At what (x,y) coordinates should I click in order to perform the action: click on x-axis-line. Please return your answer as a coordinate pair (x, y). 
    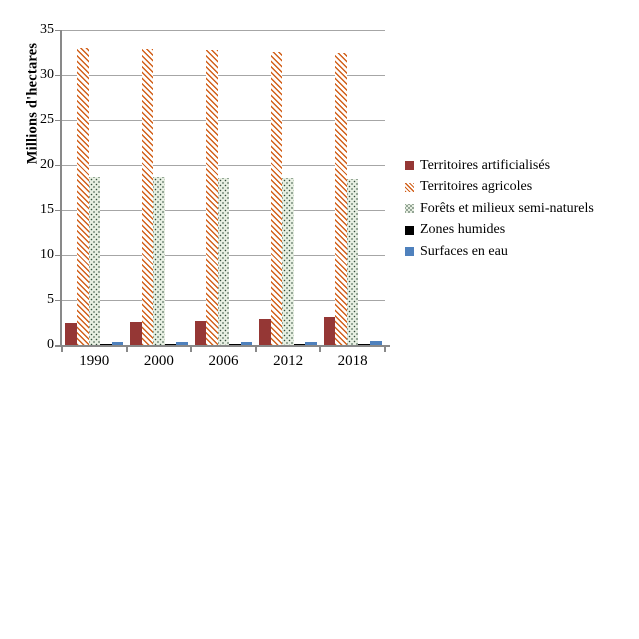
    Looking at the image, I should click on (222, 346).